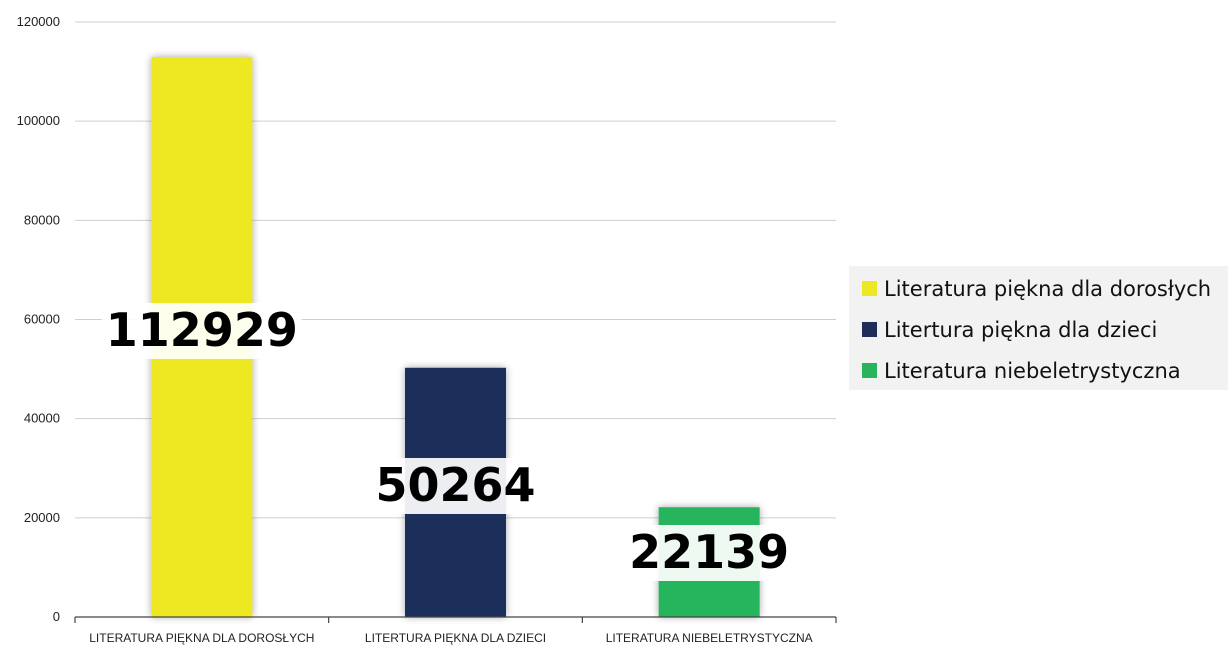 The height and width of the screenshot is (646, 1228). What do you see at coordinates (42, 418) in the screenshot?
I see `y-tick-label: 40000` at bounding box center [42, 418].